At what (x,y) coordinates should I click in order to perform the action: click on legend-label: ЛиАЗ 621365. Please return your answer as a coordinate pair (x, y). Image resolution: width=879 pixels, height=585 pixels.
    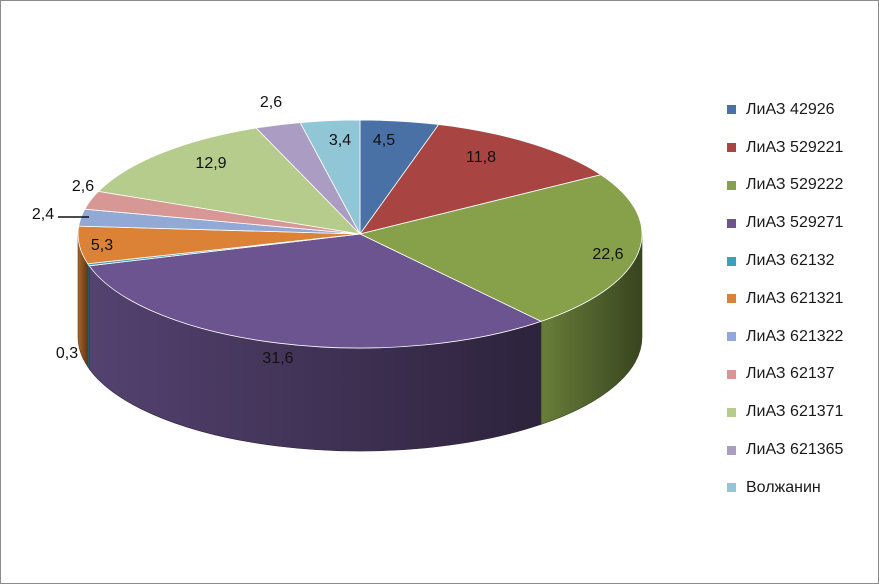
    Looking at the image, I should click on (795, 450).